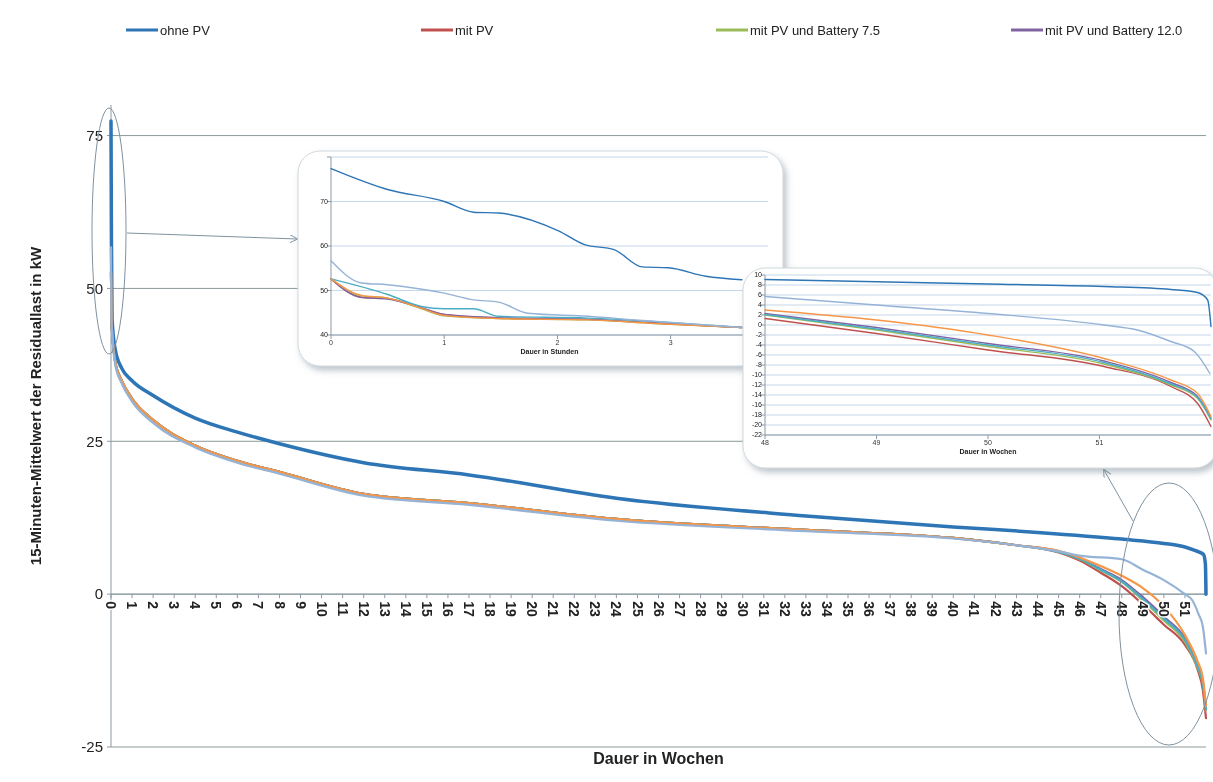 The height and width of the screenshot is (782, 1213). I want to click on x-tick-label: 11, so click(342, 609).